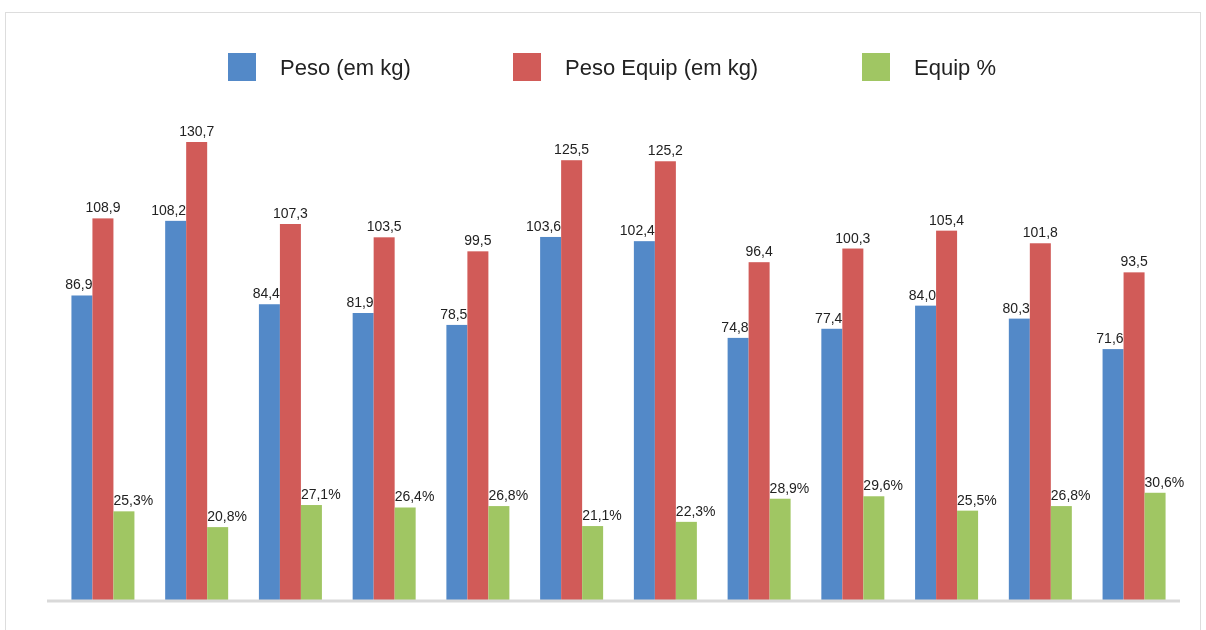  Describe the element at coordinates (829, 317) in the screenshot. I see `data-label: 77,4` at that location.